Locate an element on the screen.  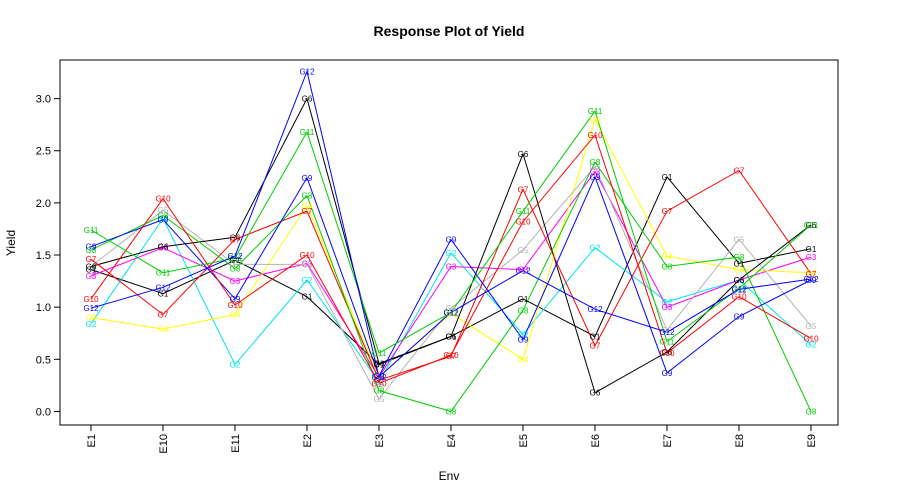
y-tick-label: 1.0 is located at coordinates (43, 308).